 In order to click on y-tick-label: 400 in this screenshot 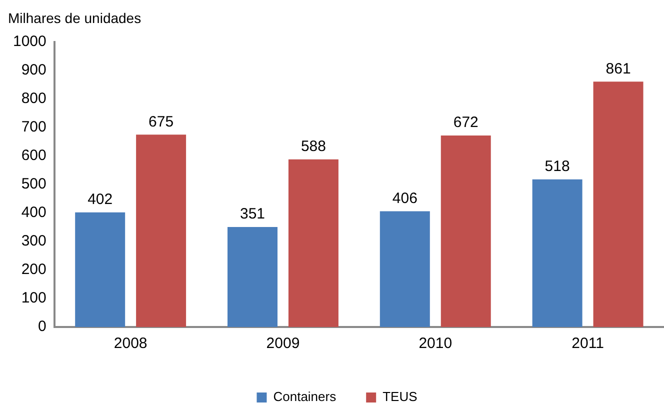, I will do `click(33, 213)`.